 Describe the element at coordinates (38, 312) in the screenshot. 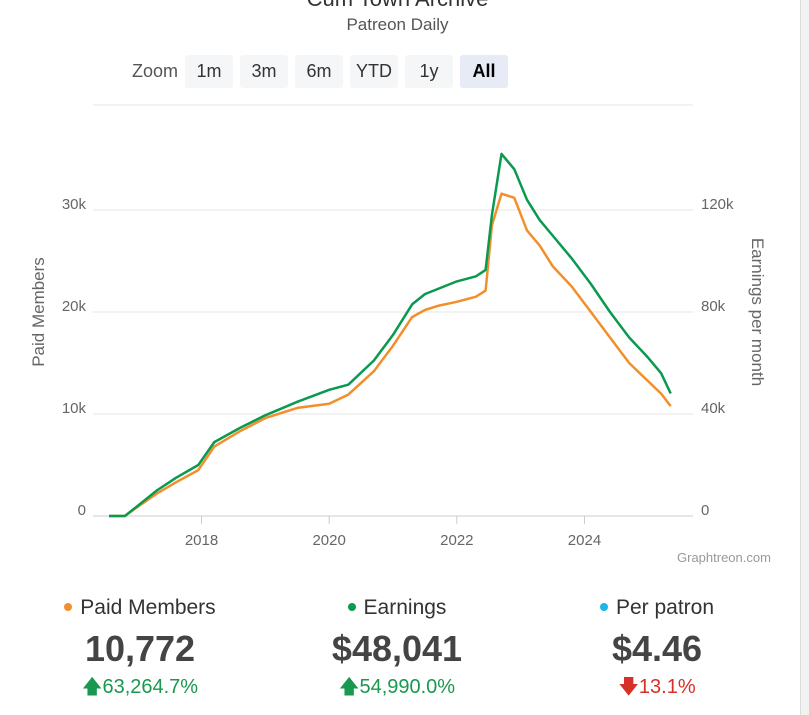

I see `y-axis-left-label: Paid Members` at that location.